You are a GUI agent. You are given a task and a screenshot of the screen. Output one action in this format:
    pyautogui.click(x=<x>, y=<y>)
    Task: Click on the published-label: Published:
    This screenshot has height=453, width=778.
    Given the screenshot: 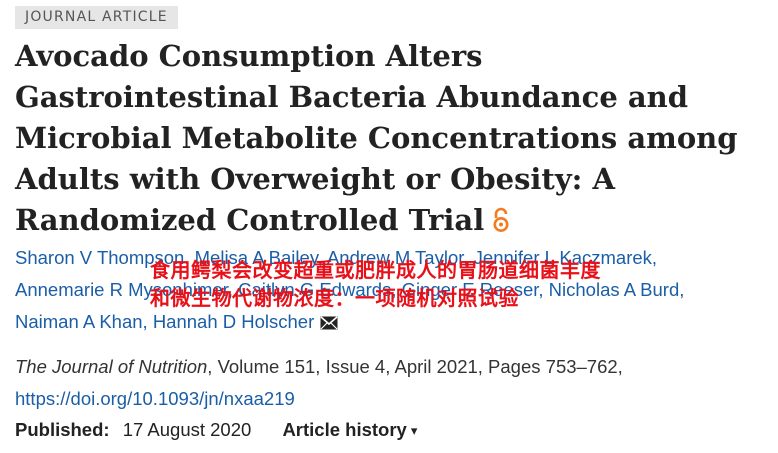 What is the action you would take?
    pyautogui.click(x=62, y=429)
    